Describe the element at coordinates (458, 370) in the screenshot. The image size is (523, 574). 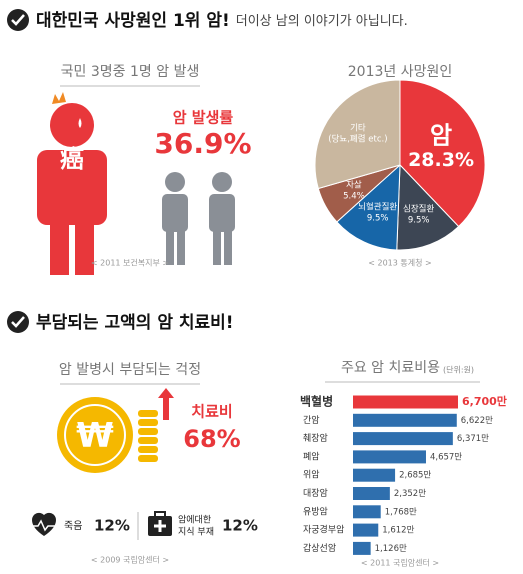
I see `unit-label: (단위:원)` at that location.